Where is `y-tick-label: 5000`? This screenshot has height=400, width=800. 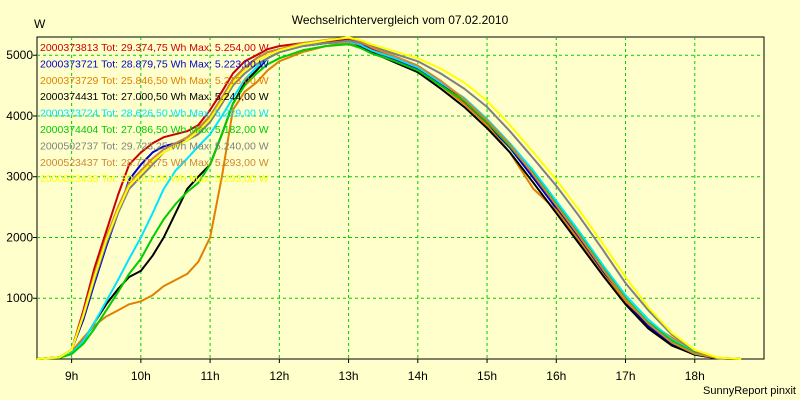
y-tick-label: 5000 is located at coordinates (19, 55).